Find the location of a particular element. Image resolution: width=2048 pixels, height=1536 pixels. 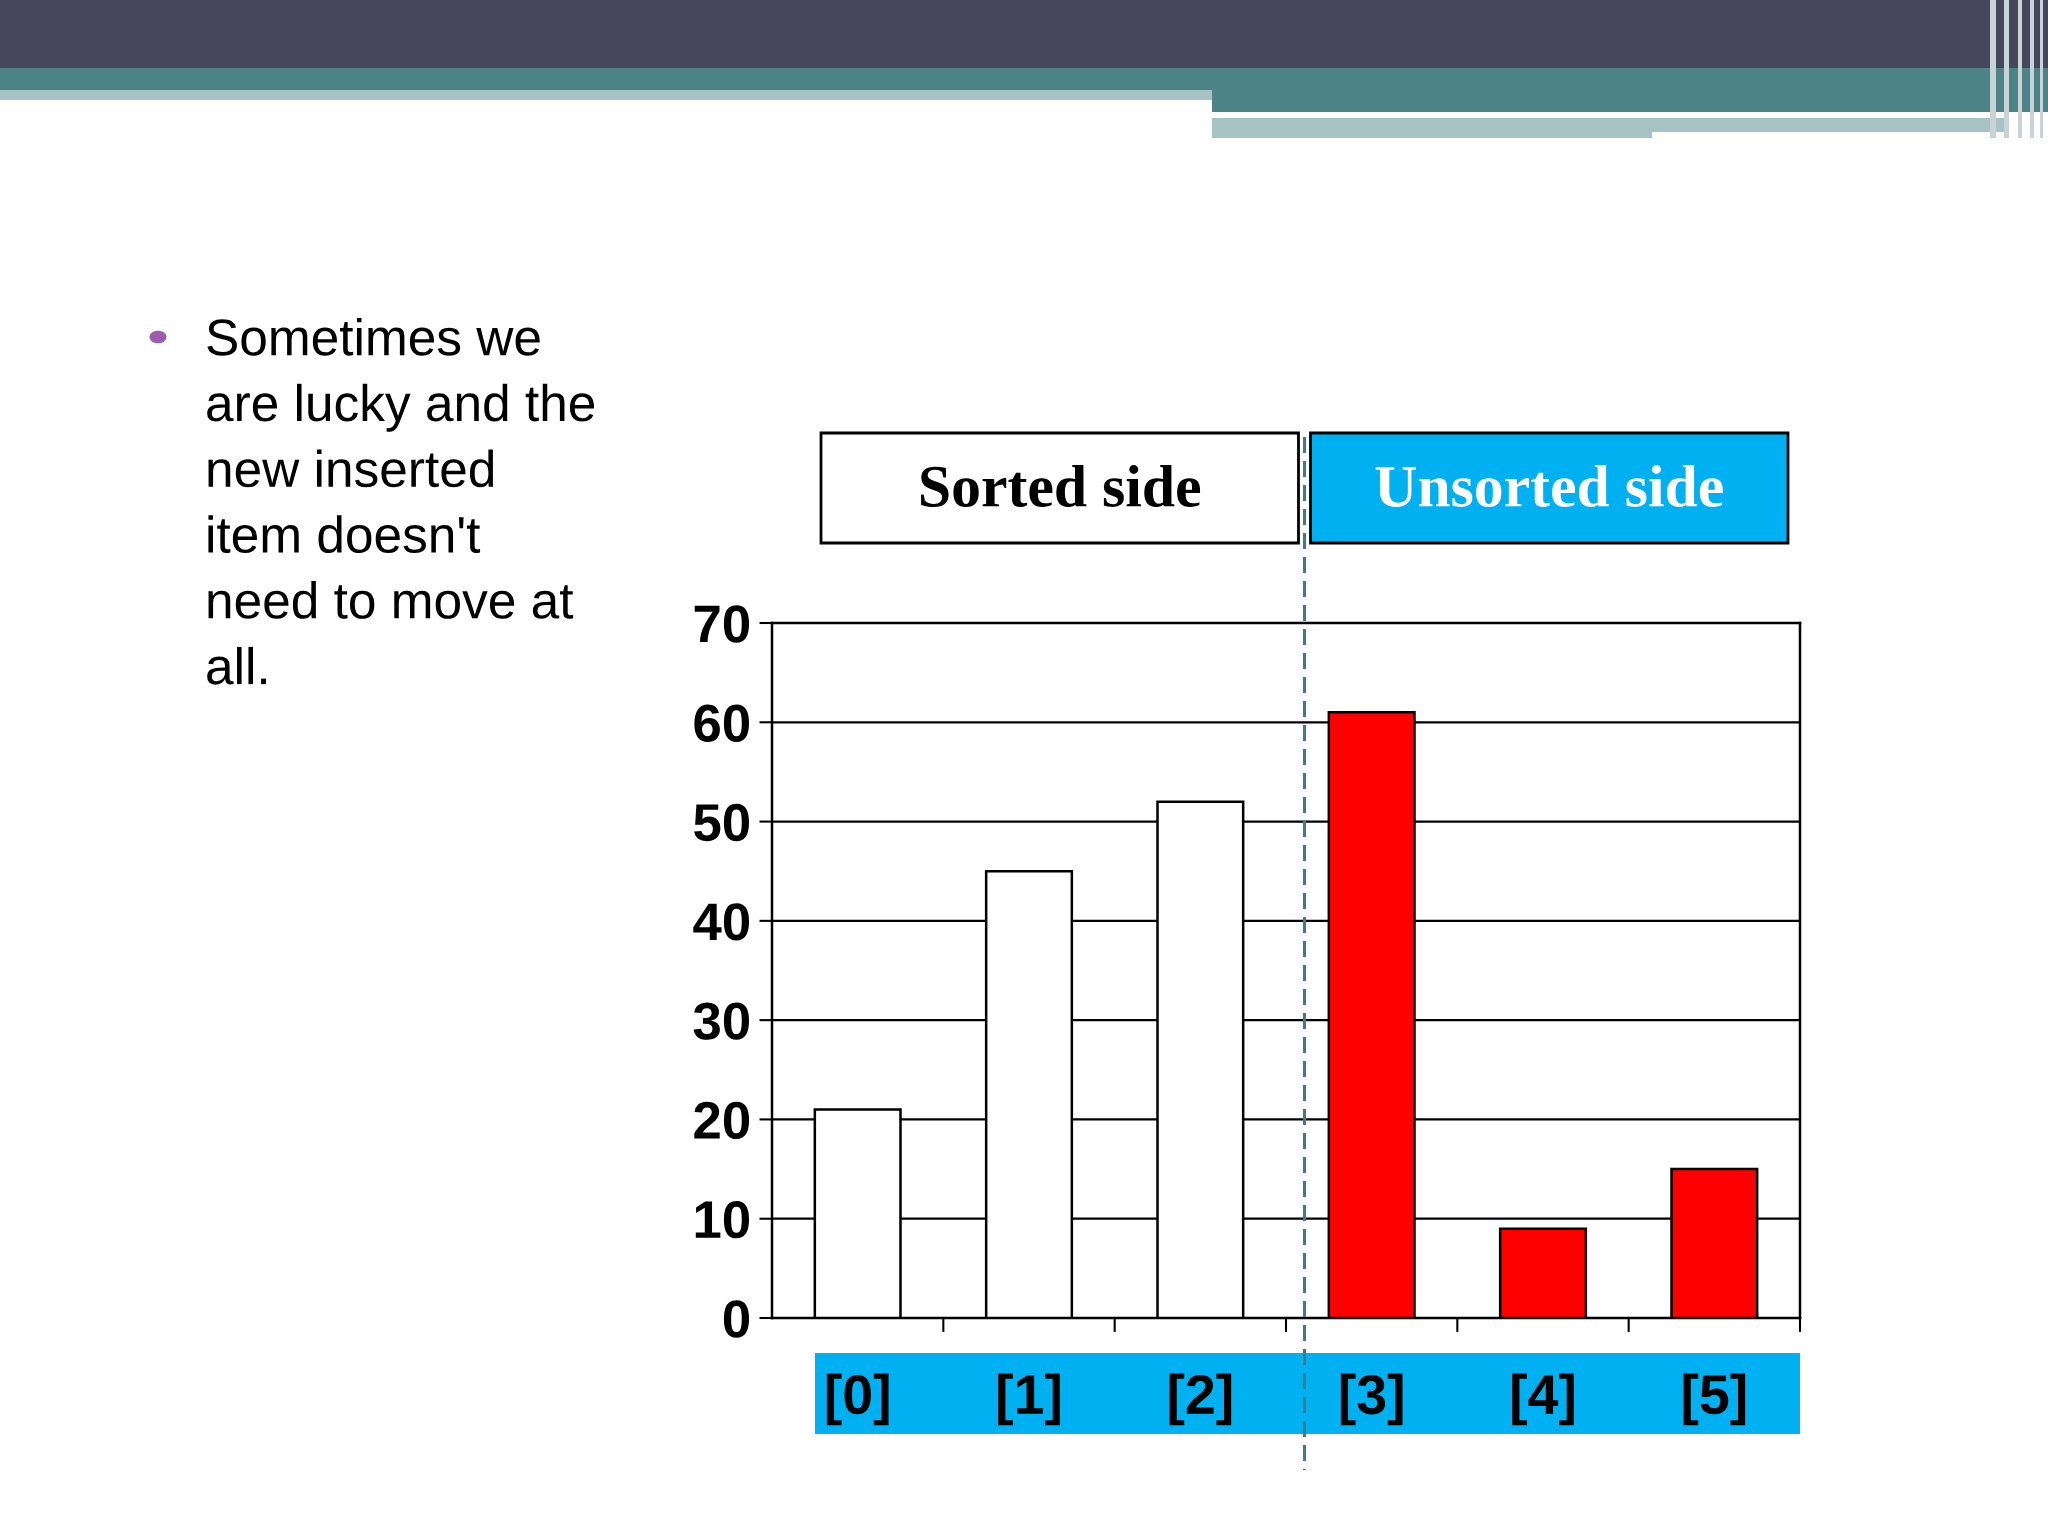

x-tick-label: [0] is located at coordinates (857, 1399).